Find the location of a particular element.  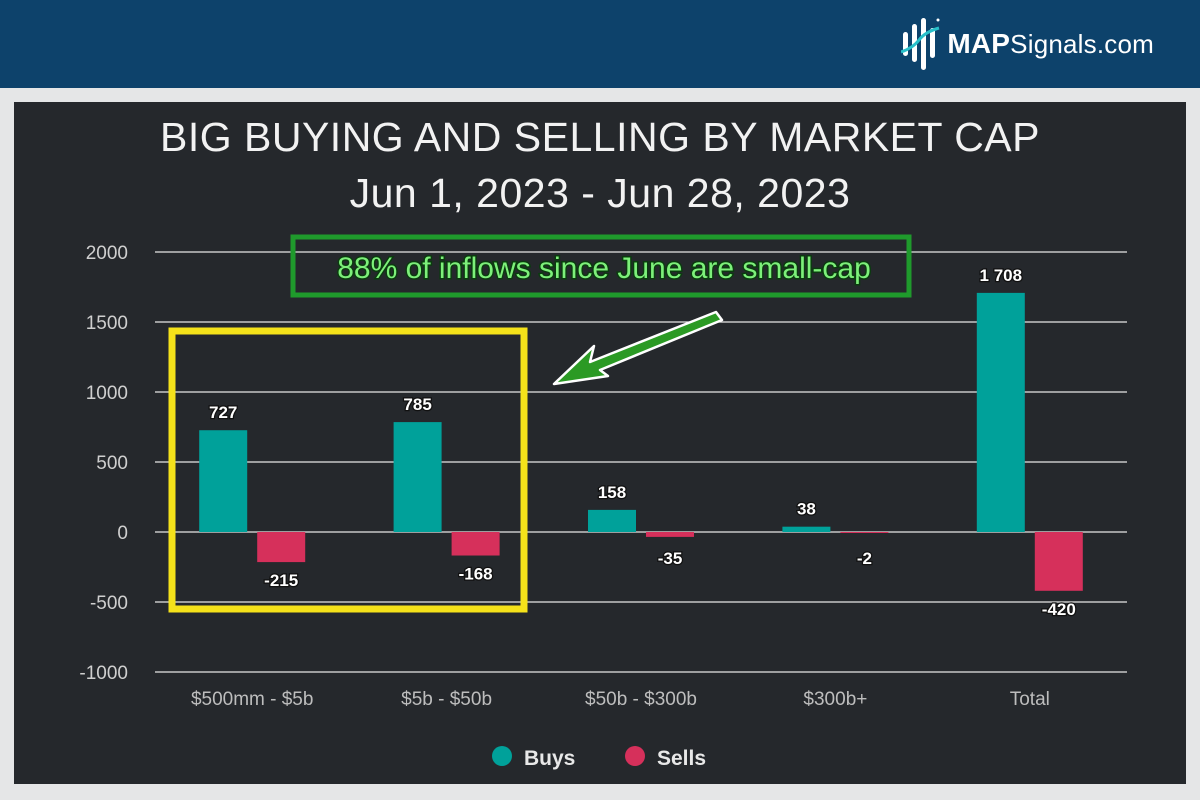

sells-data-label: -168 is located at coordinates (476, 574).